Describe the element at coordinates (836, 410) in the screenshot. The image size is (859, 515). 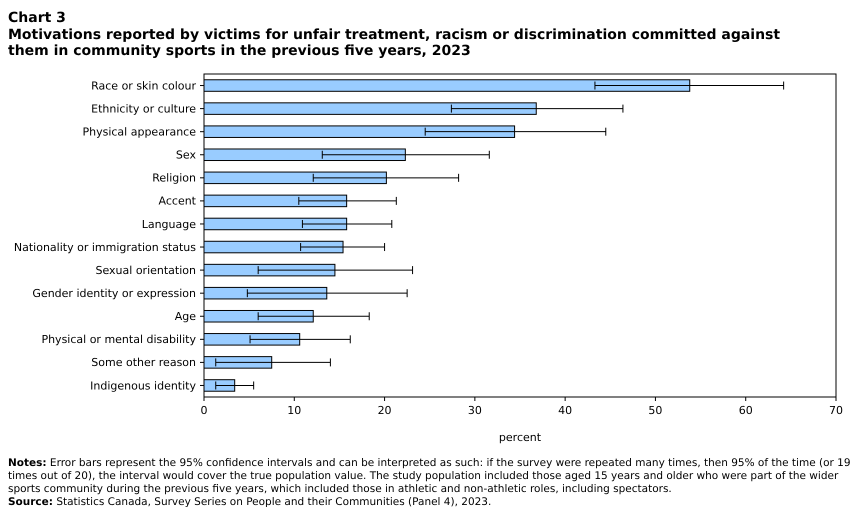
I see `x-tick-label: 70` at that location.